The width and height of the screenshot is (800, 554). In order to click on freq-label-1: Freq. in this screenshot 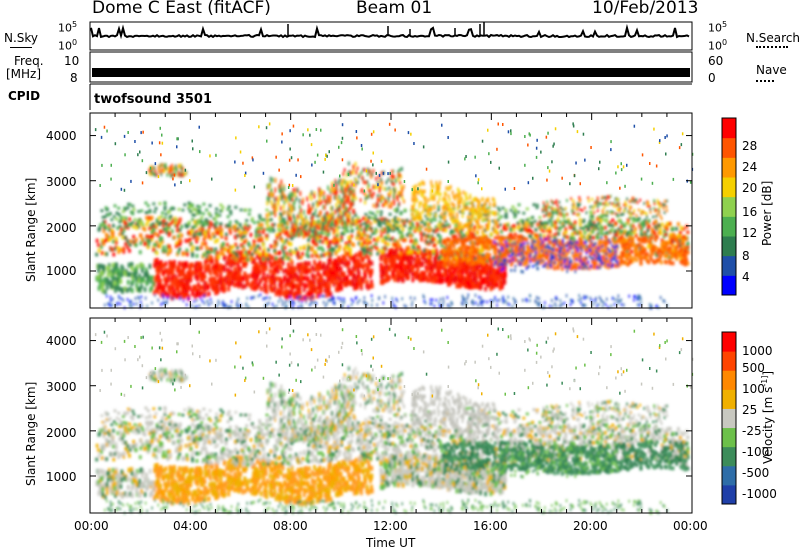, I will do `click(29, 61)`.